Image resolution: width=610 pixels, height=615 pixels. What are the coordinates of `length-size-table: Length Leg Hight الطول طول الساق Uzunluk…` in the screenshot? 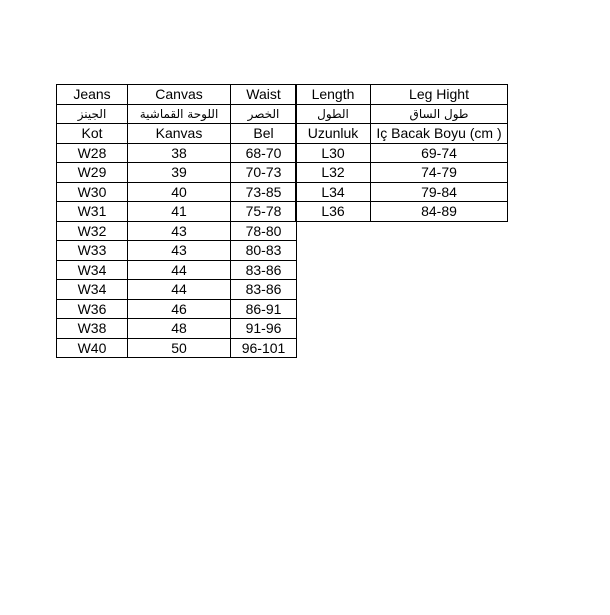 It's located at (401, 153).